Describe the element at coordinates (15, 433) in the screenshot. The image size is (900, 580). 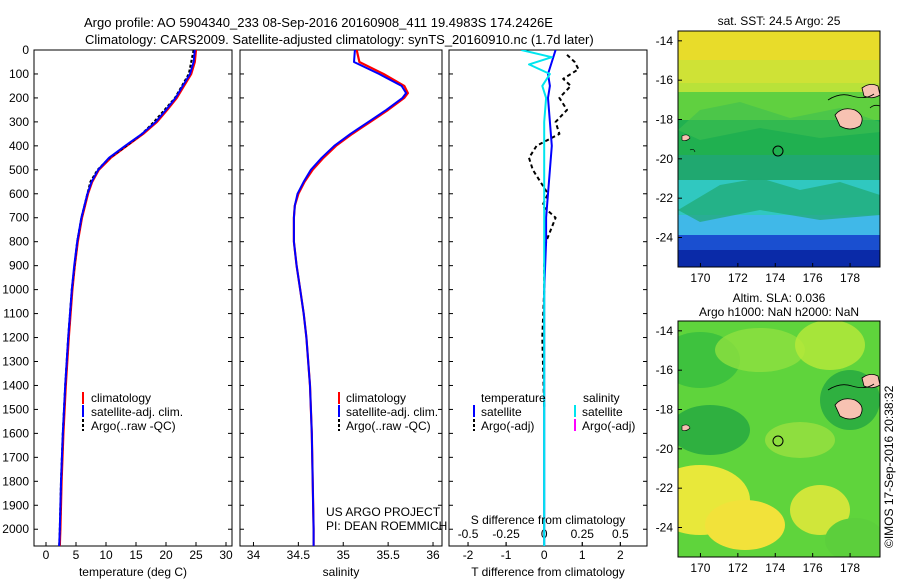
I see `depth-tick-label: 1600` at that location.